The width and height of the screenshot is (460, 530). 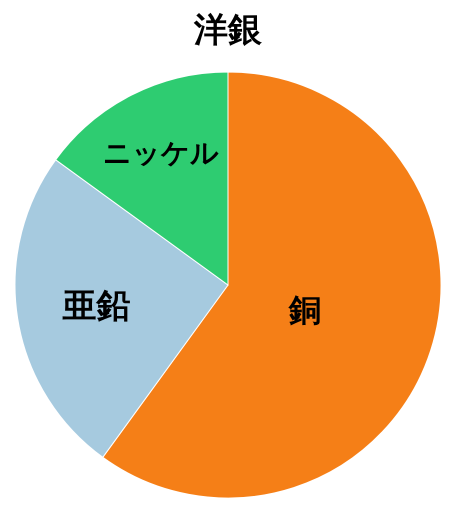 What do you see at coordinates (228, 30) in the screenshot?
I see `chart-title: 洋銀` at bounding box center [228, 30].